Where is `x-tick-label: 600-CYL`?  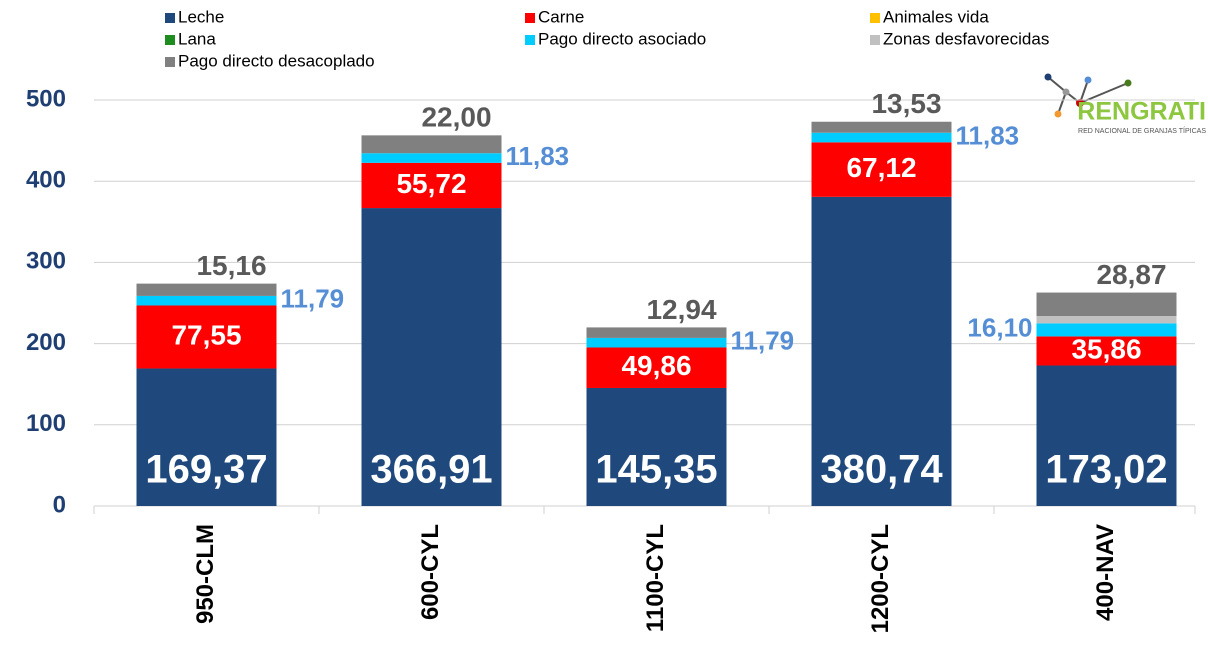 x-tick-label: 600-CYL is located at coordinates (430, 572).